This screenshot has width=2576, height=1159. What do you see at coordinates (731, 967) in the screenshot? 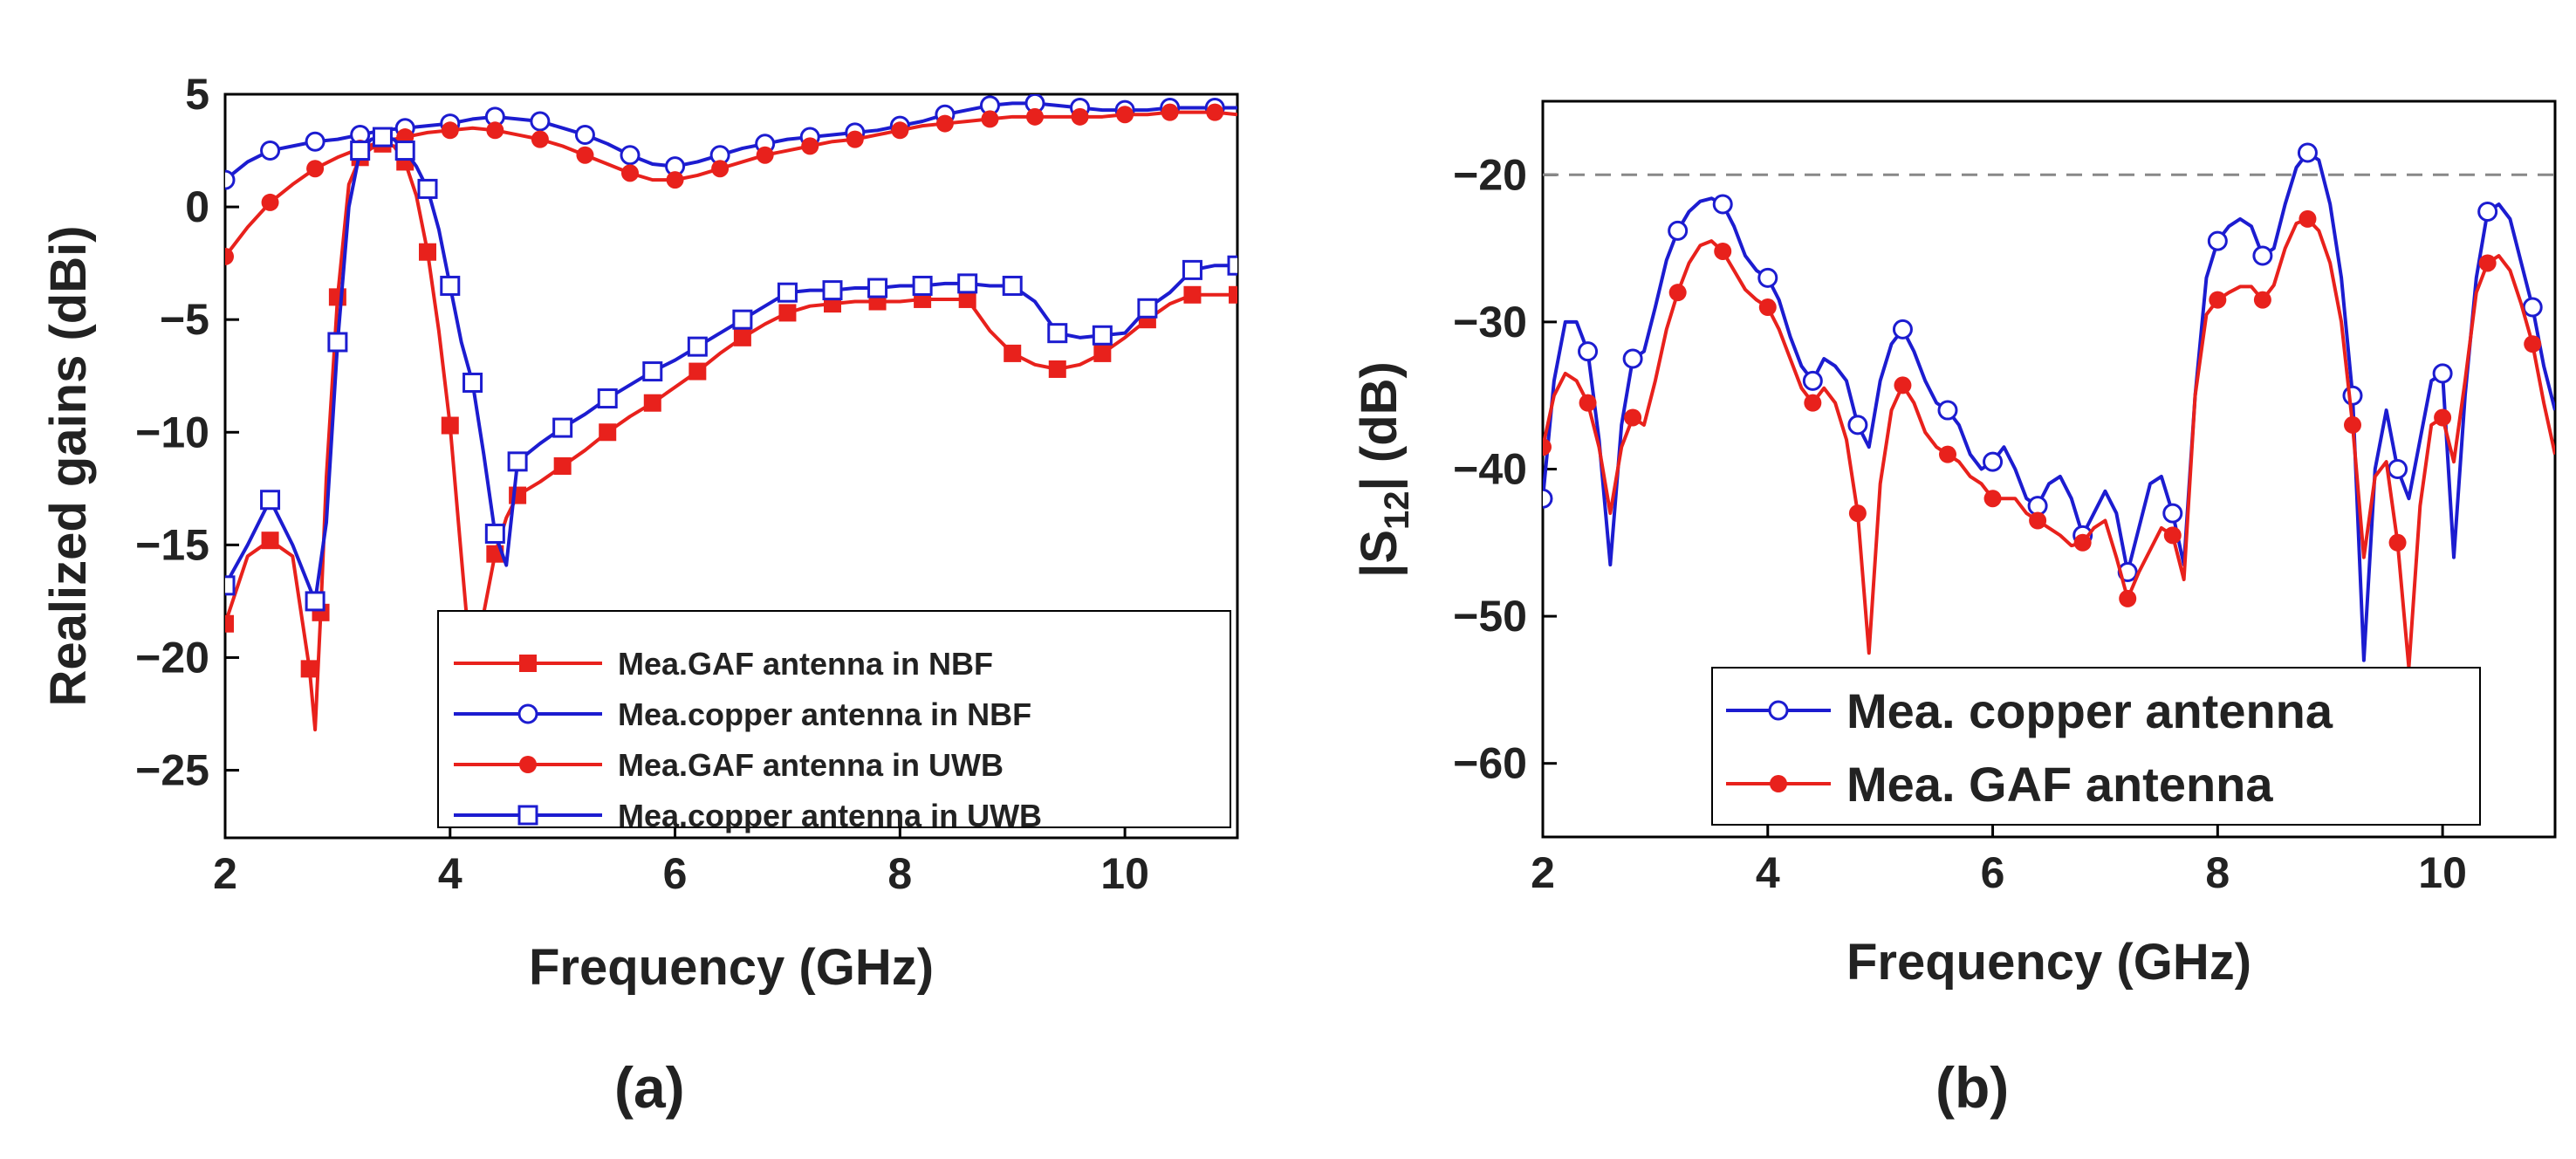
I see `x-axis-label-a: Frequency (GHz)` at bounding box center [731, 967].